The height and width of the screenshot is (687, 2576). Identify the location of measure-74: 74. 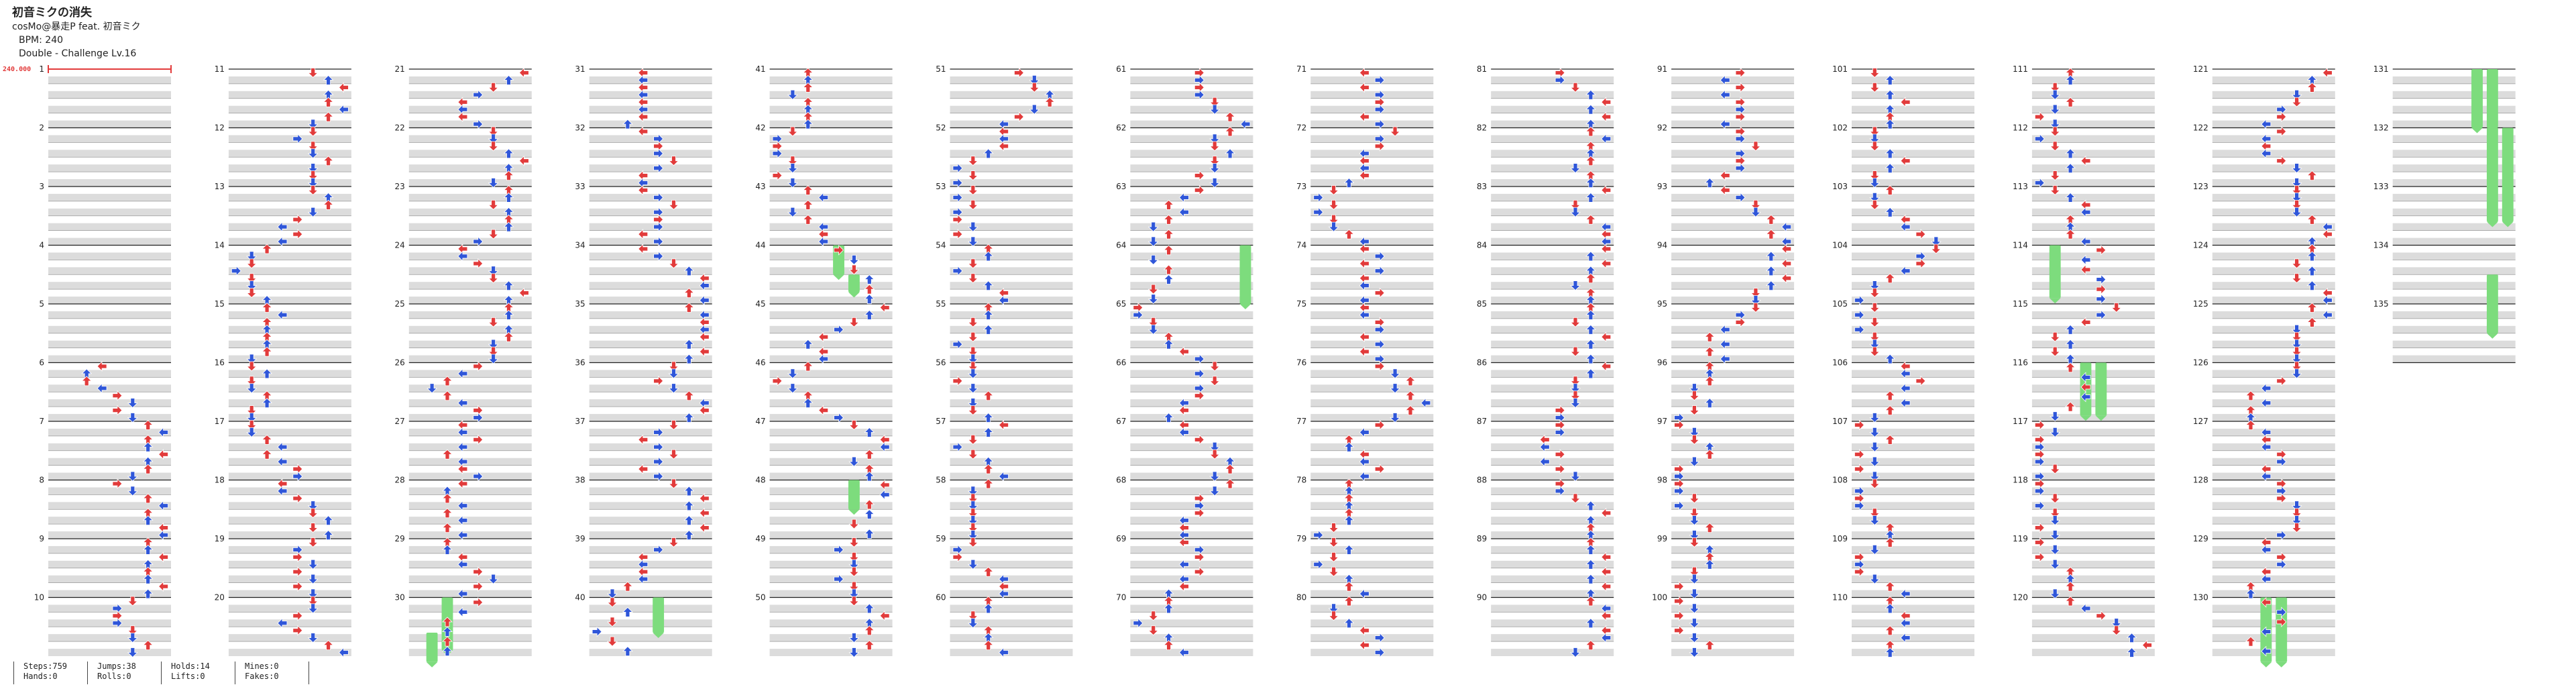
(1365, 272).